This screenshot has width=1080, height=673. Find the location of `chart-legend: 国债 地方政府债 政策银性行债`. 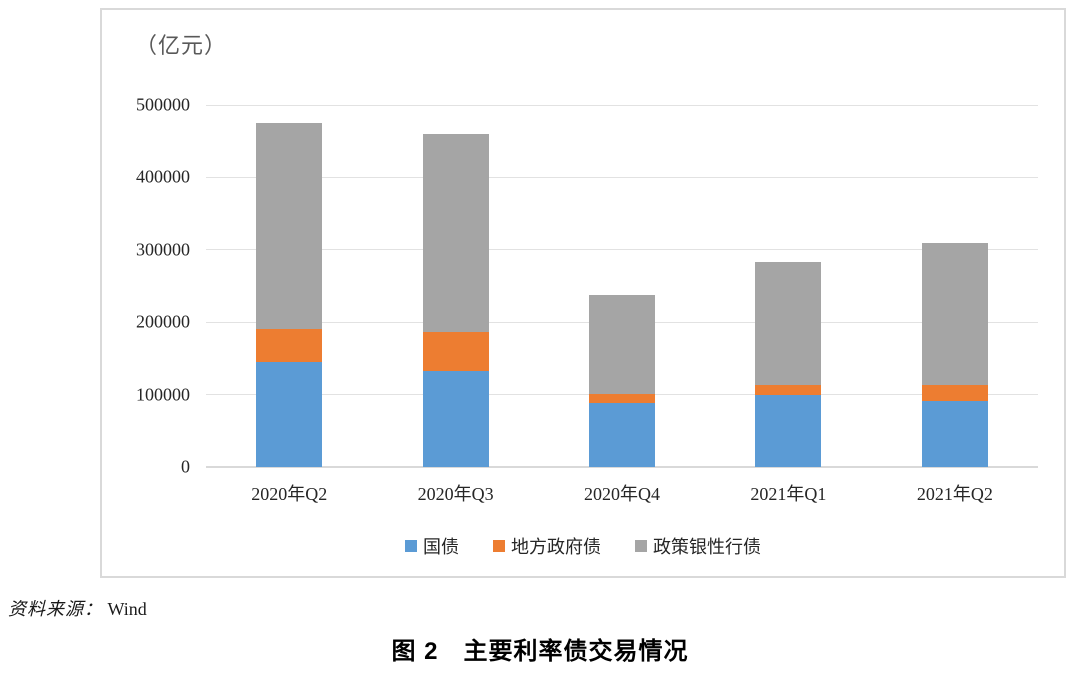

chart-legend: 国债 地方政府债 政策银性行债 is located at coordinates (583, 546).